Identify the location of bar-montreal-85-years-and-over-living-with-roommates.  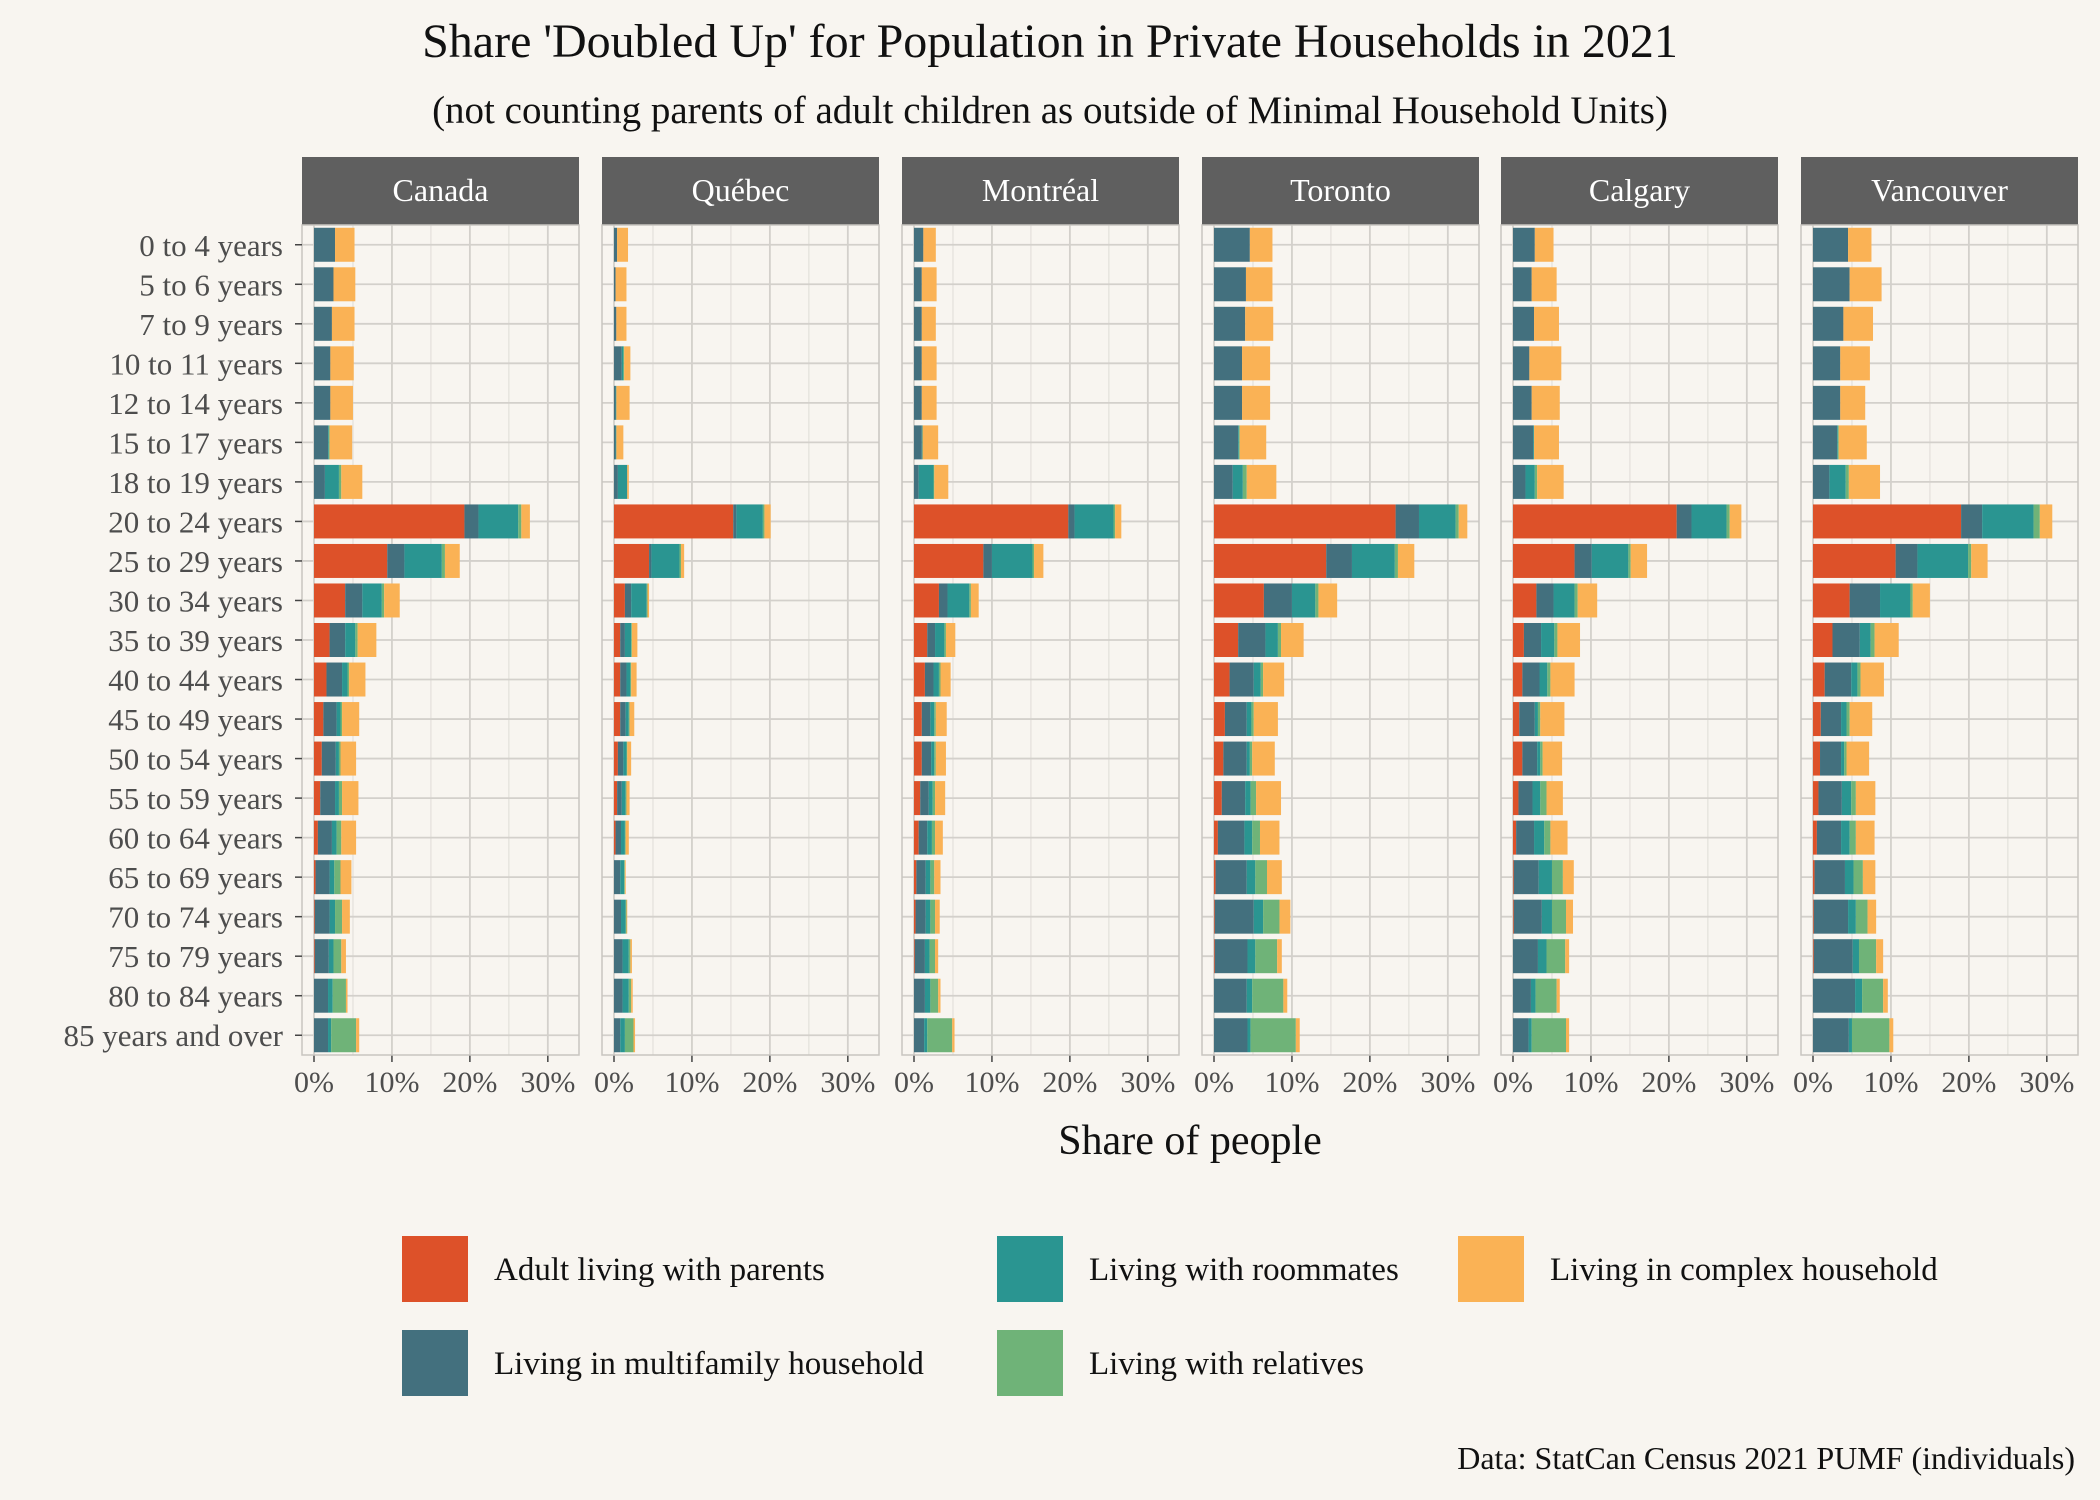
(926, 1035).